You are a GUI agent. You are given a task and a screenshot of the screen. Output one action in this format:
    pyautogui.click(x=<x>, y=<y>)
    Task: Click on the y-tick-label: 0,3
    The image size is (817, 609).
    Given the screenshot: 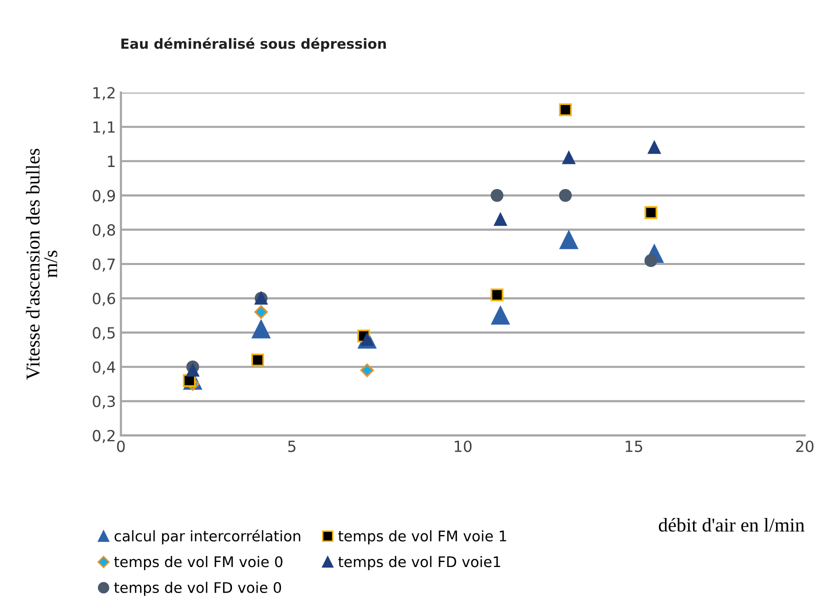 What is the action you would take?
    pyautogui.click(x=103, y=402)
    